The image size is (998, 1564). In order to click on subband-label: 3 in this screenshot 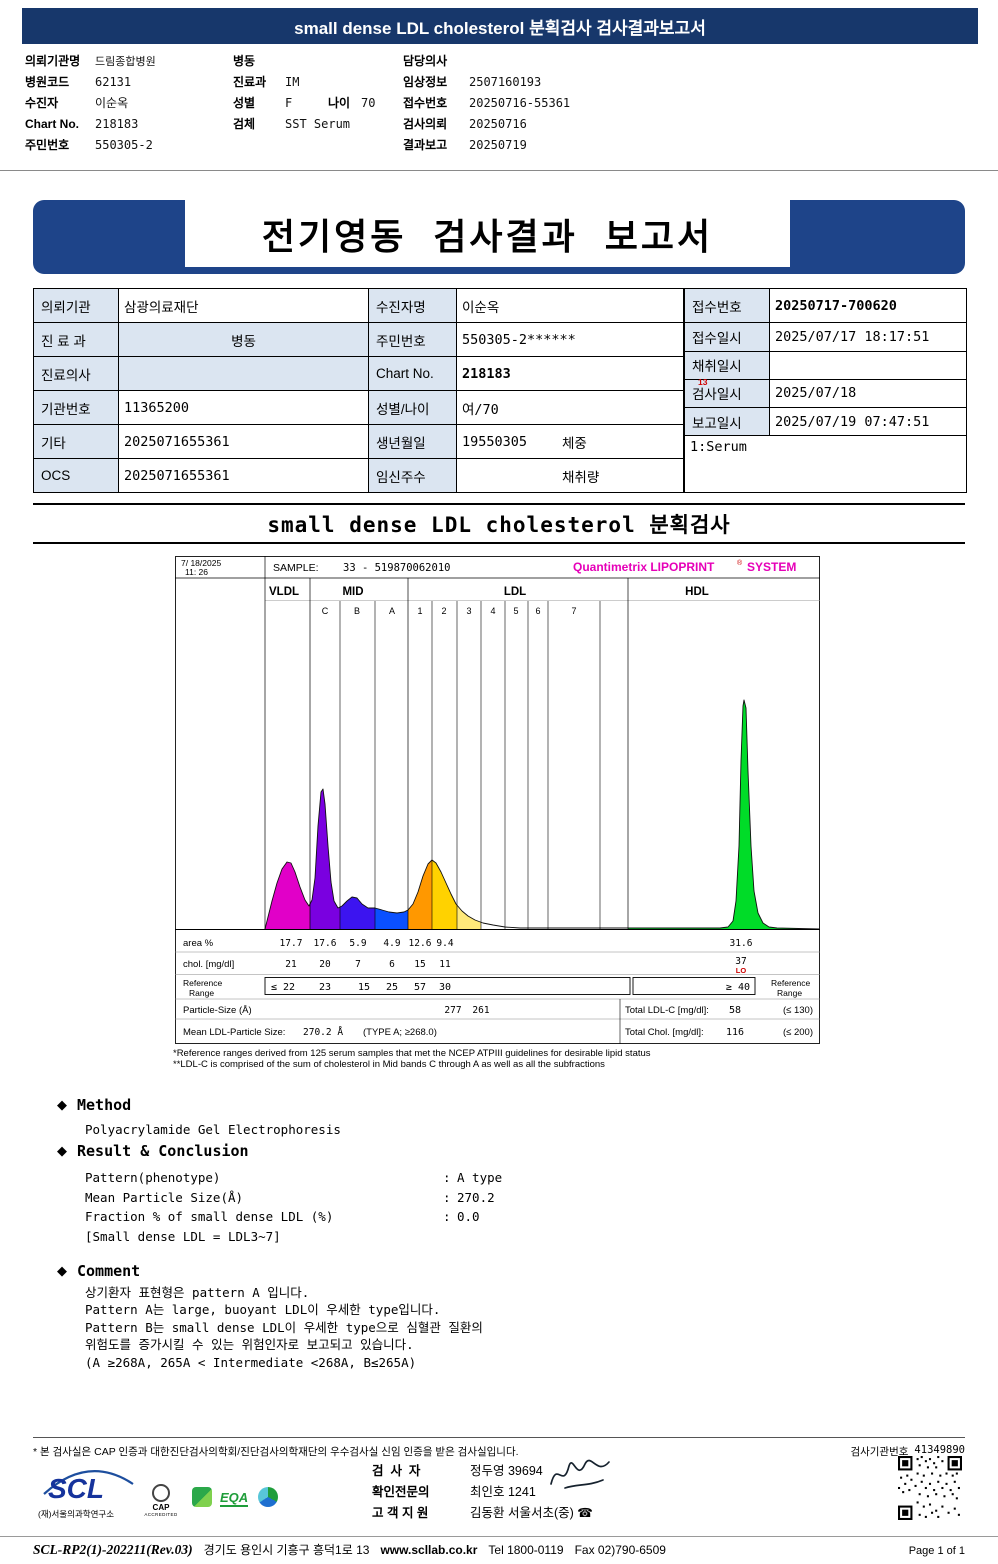, I will do `click(468, 611)`.